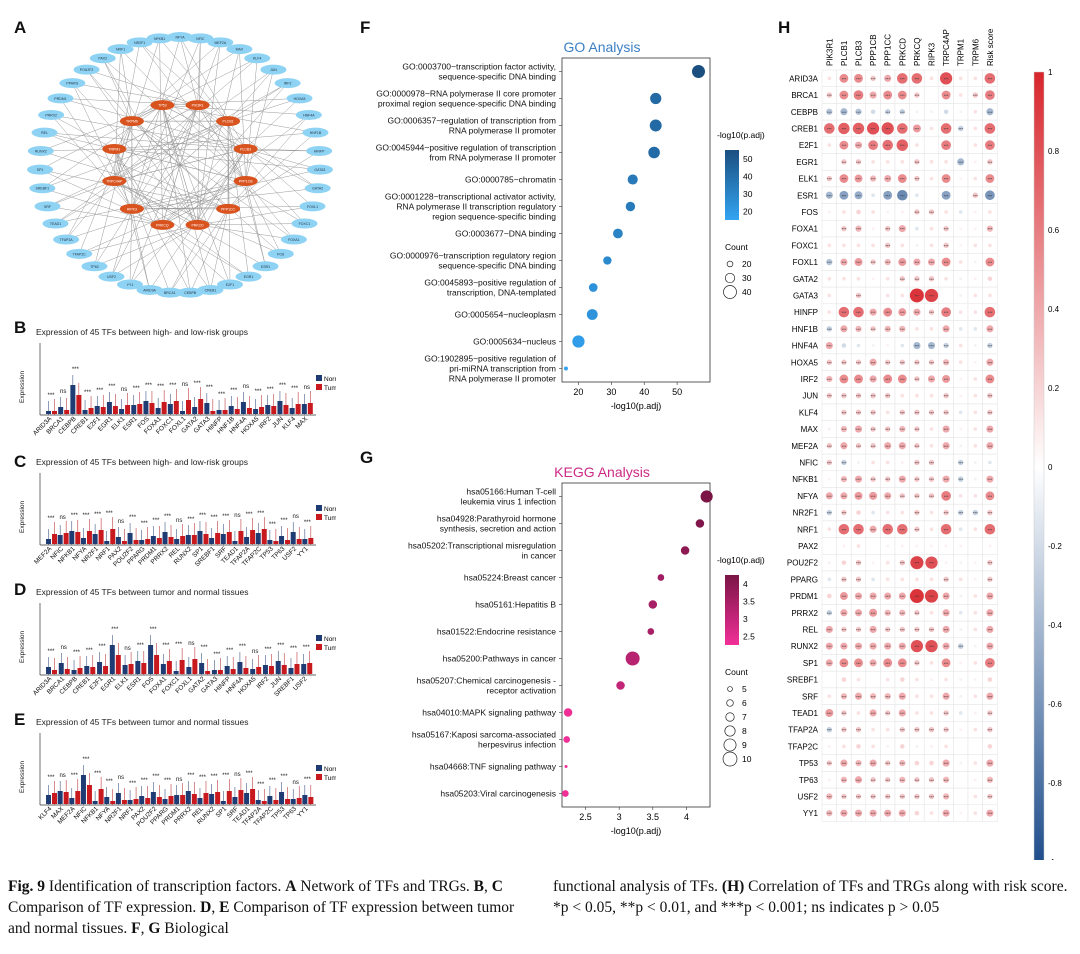 This screenshot has height=954, width=1080. Describe the element at coordinates (20, 589) in the screenshot. I see `panel-label-d: D` at that location.